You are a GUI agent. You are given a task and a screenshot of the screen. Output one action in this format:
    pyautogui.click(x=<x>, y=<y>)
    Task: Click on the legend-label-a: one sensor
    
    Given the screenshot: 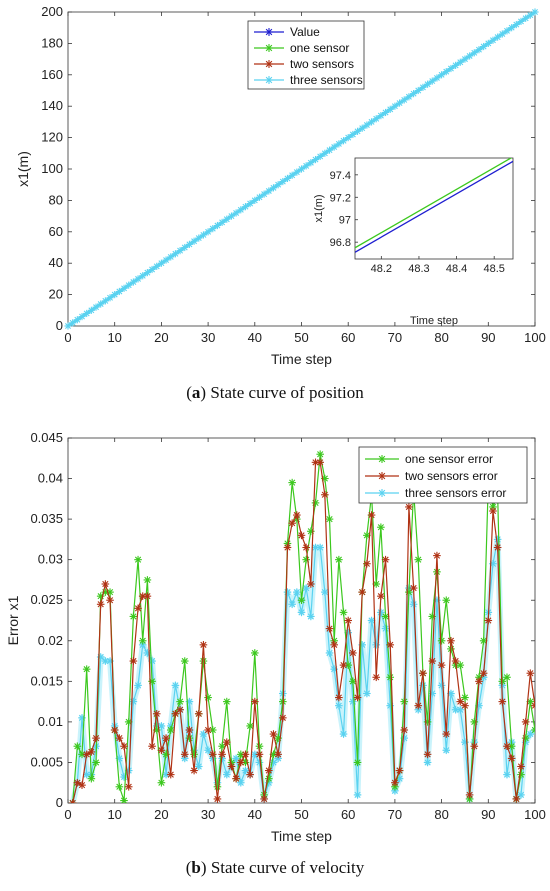 What is the action you would take?
    pyautogui.click(x=319, y=48)
    